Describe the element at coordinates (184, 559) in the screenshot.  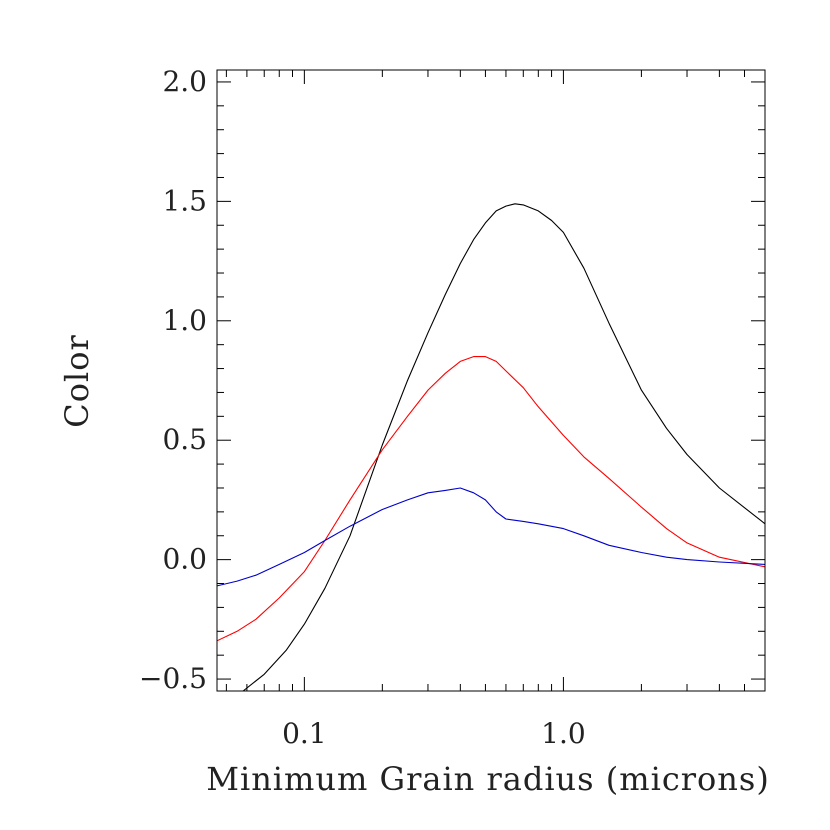
I see `y-tick-label: 0.0` at that location.